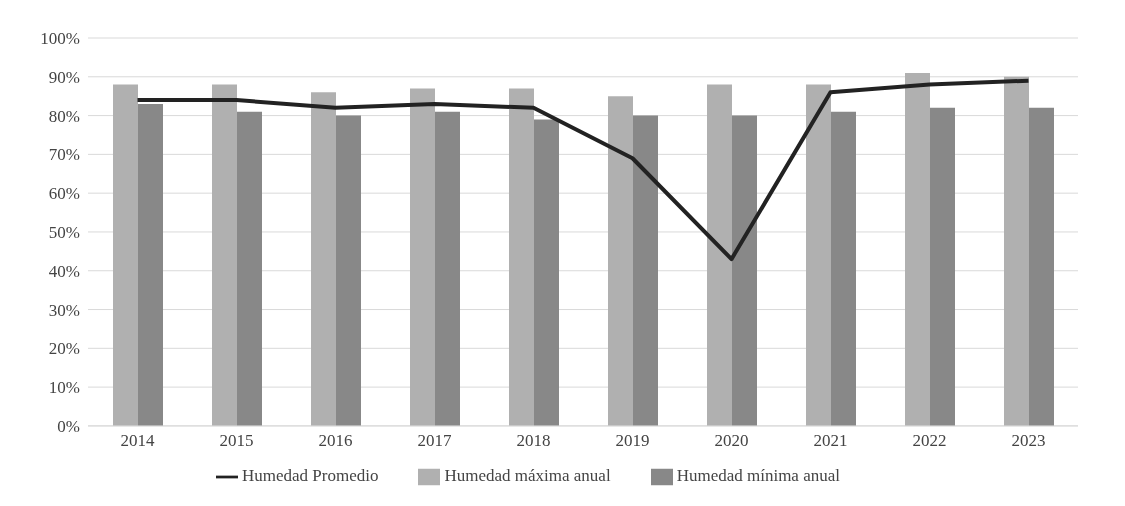  What do you see at coordinates (731, 440) in the screenshot?
I see `x-tick-label: 2020` at bounding box center [731, 440].